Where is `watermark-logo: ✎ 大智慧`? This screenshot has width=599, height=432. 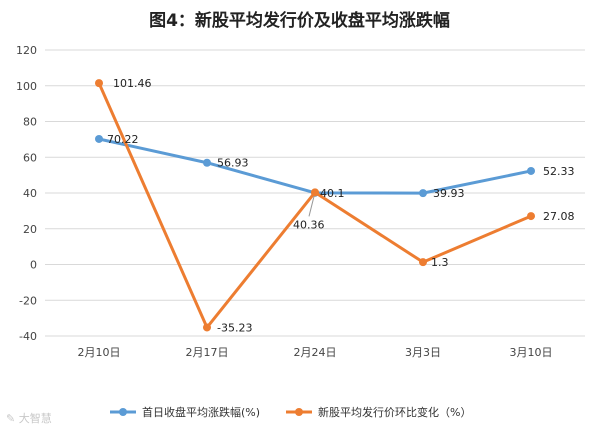
watermark-logo: ✎ 大智慧 is located at coordinates (29, 418).